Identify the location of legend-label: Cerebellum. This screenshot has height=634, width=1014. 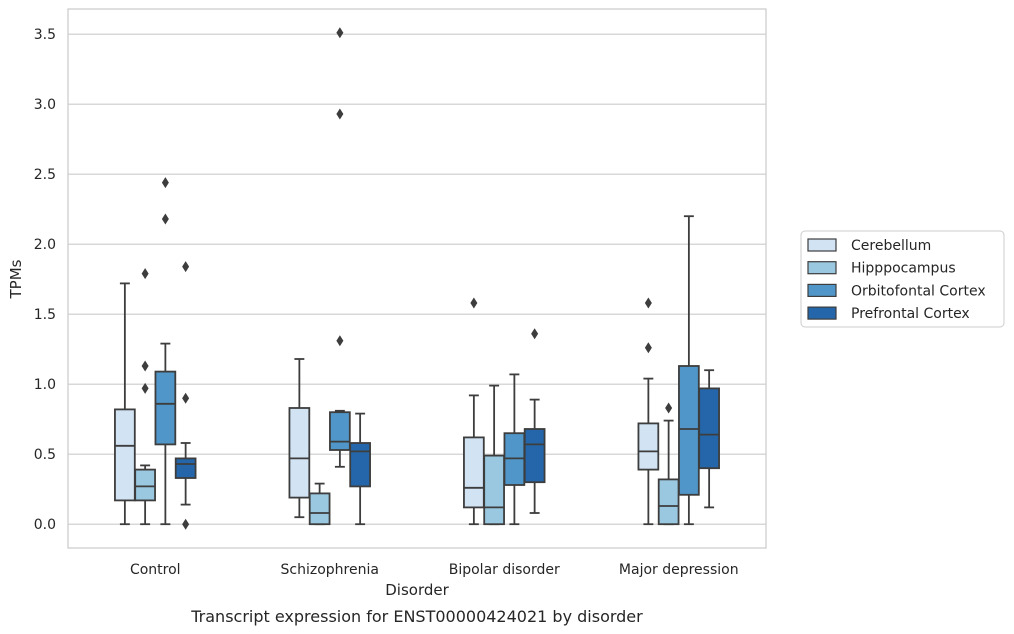
(891, 246).